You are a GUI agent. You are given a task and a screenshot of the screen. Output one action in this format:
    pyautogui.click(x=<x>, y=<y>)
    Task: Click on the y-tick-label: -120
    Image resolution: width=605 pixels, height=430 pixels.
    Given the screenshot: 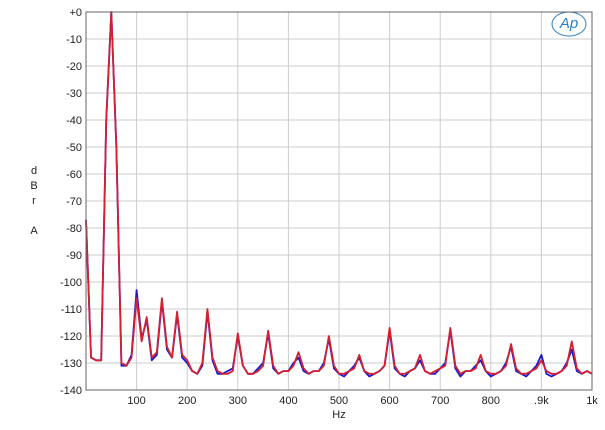 What is the action you would take?
    pyautogui.click(x=71, y=337)
    